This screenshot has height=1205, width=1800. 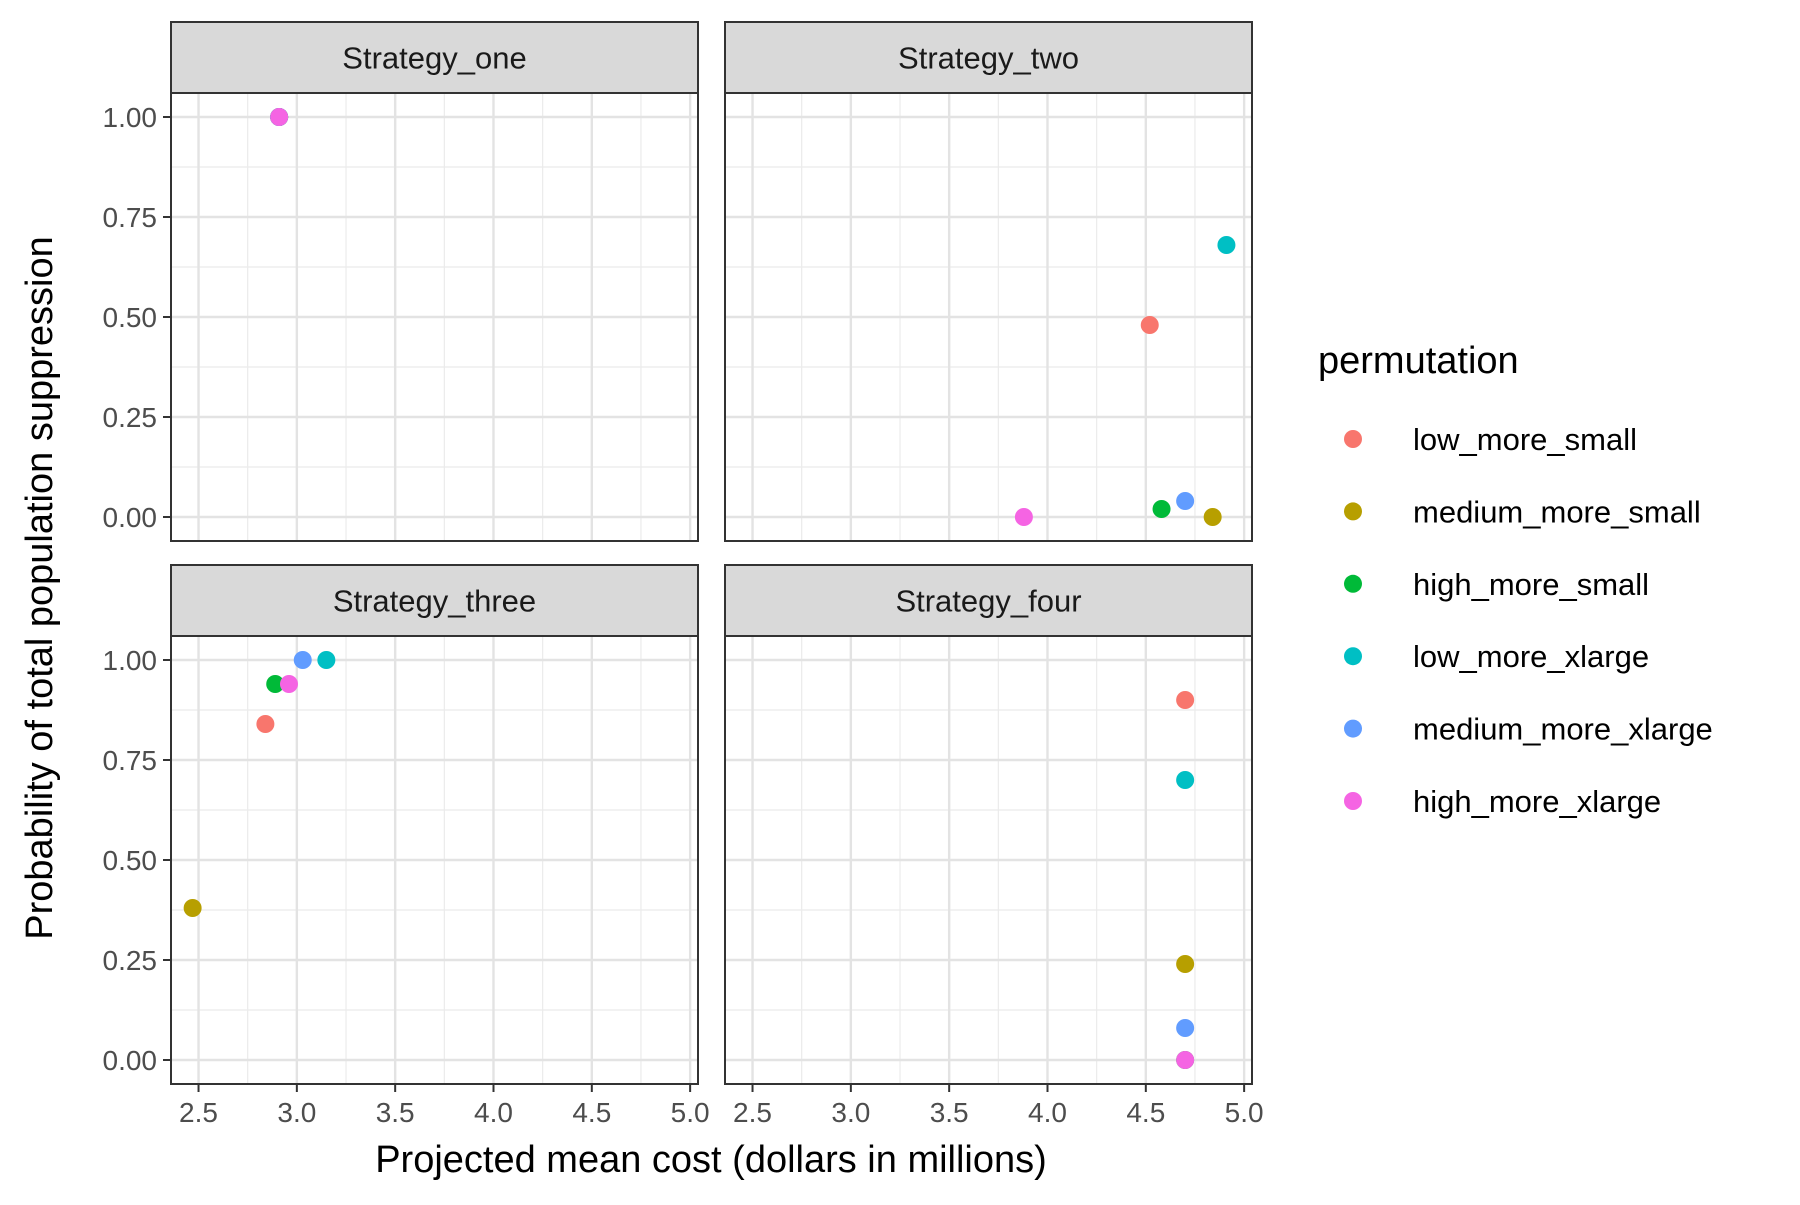 I want to click on legend-label: low_more_small, so click(x=1525, y=439).